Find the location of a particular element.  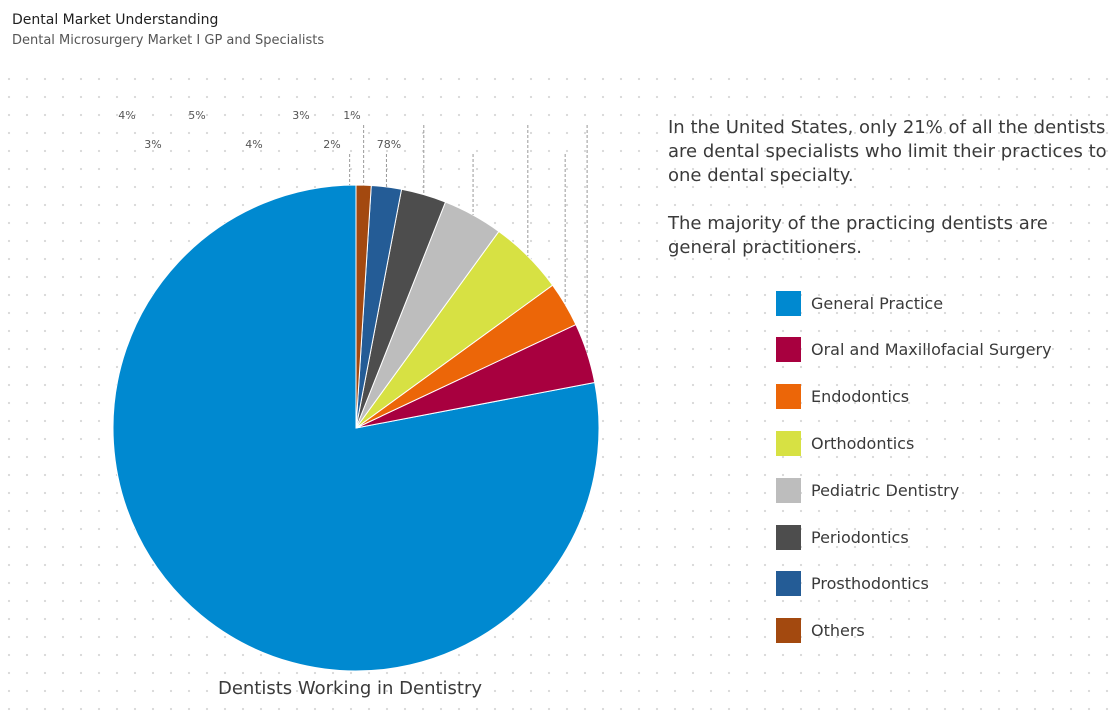

page-title: Dental Market Understanding is located at coordinates (115, 20).